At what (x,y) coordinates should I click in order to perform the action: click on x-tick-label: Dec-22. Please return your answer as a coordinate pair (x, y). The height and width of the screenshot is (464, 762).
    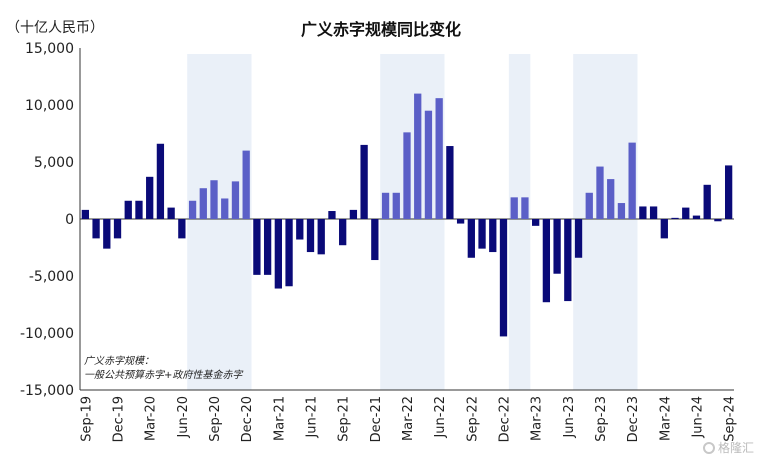
    Looking at the image, I should click on (504, 419).